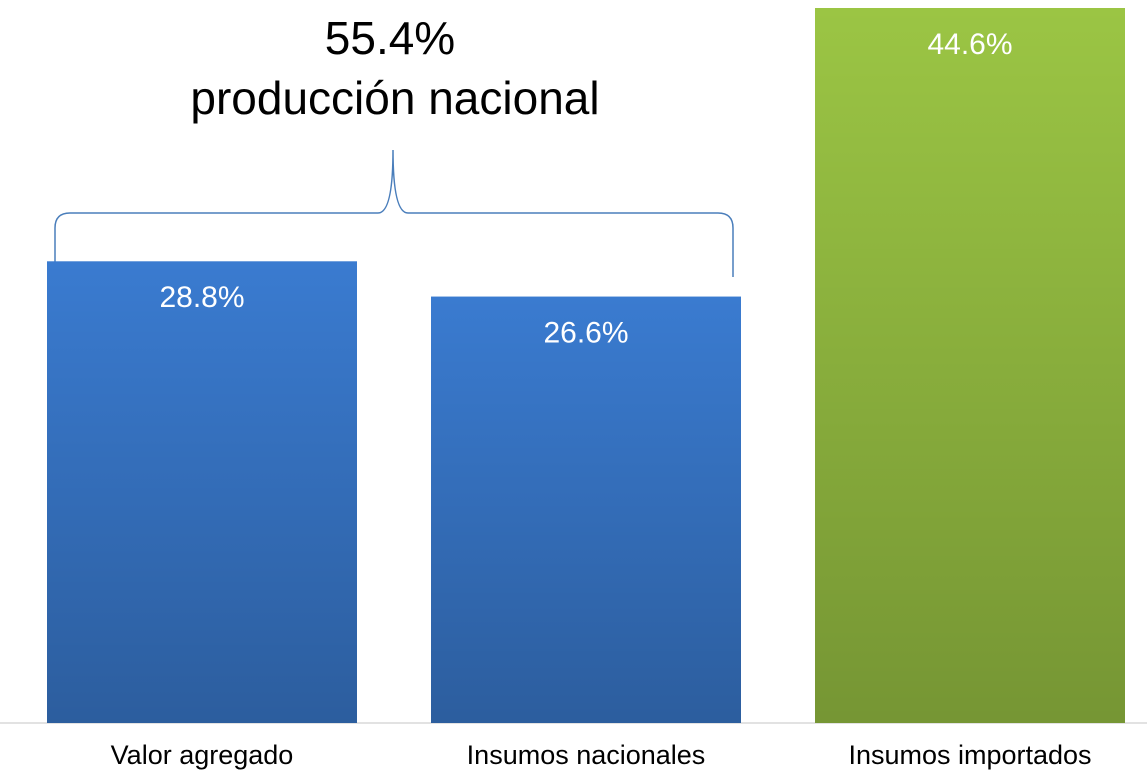  What do you see at coordinates (969, 755) in the screenshot?
I see `x-tick-label: Insumos importados` at bounding box center [969, 755].